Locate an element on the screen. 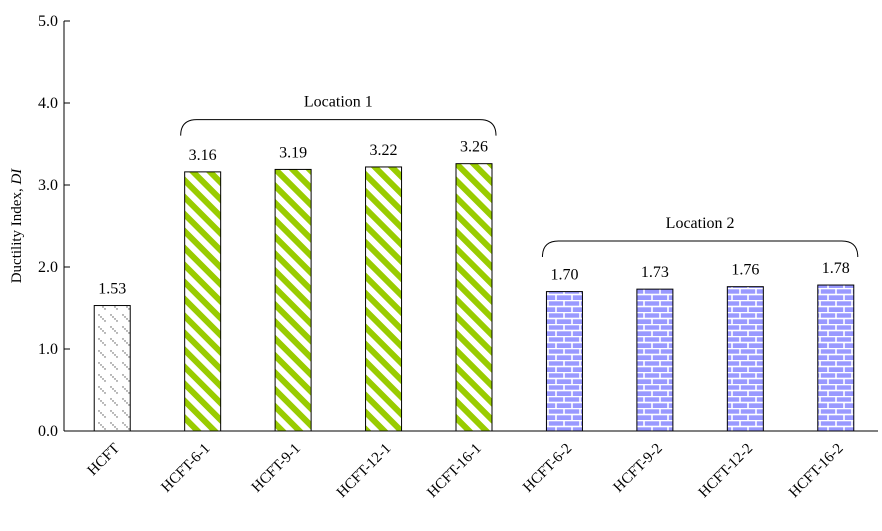 The image size is (882, 531). data-label: 3.16 is located at coordinates (203, 155).